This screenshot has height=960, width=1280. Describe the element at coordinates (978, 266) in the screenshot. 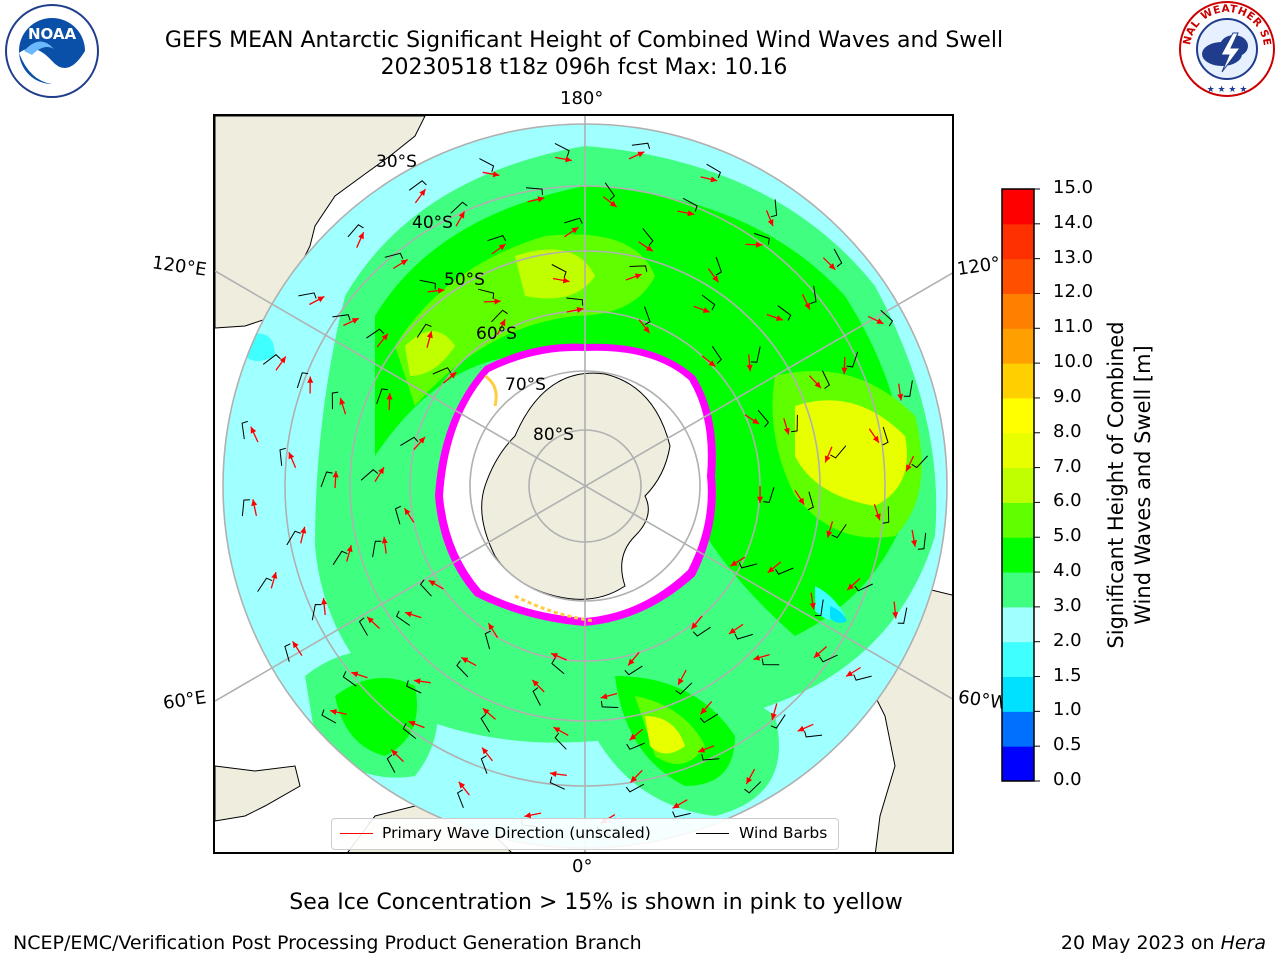

I see `lon-label-120w: 120°` at that location.